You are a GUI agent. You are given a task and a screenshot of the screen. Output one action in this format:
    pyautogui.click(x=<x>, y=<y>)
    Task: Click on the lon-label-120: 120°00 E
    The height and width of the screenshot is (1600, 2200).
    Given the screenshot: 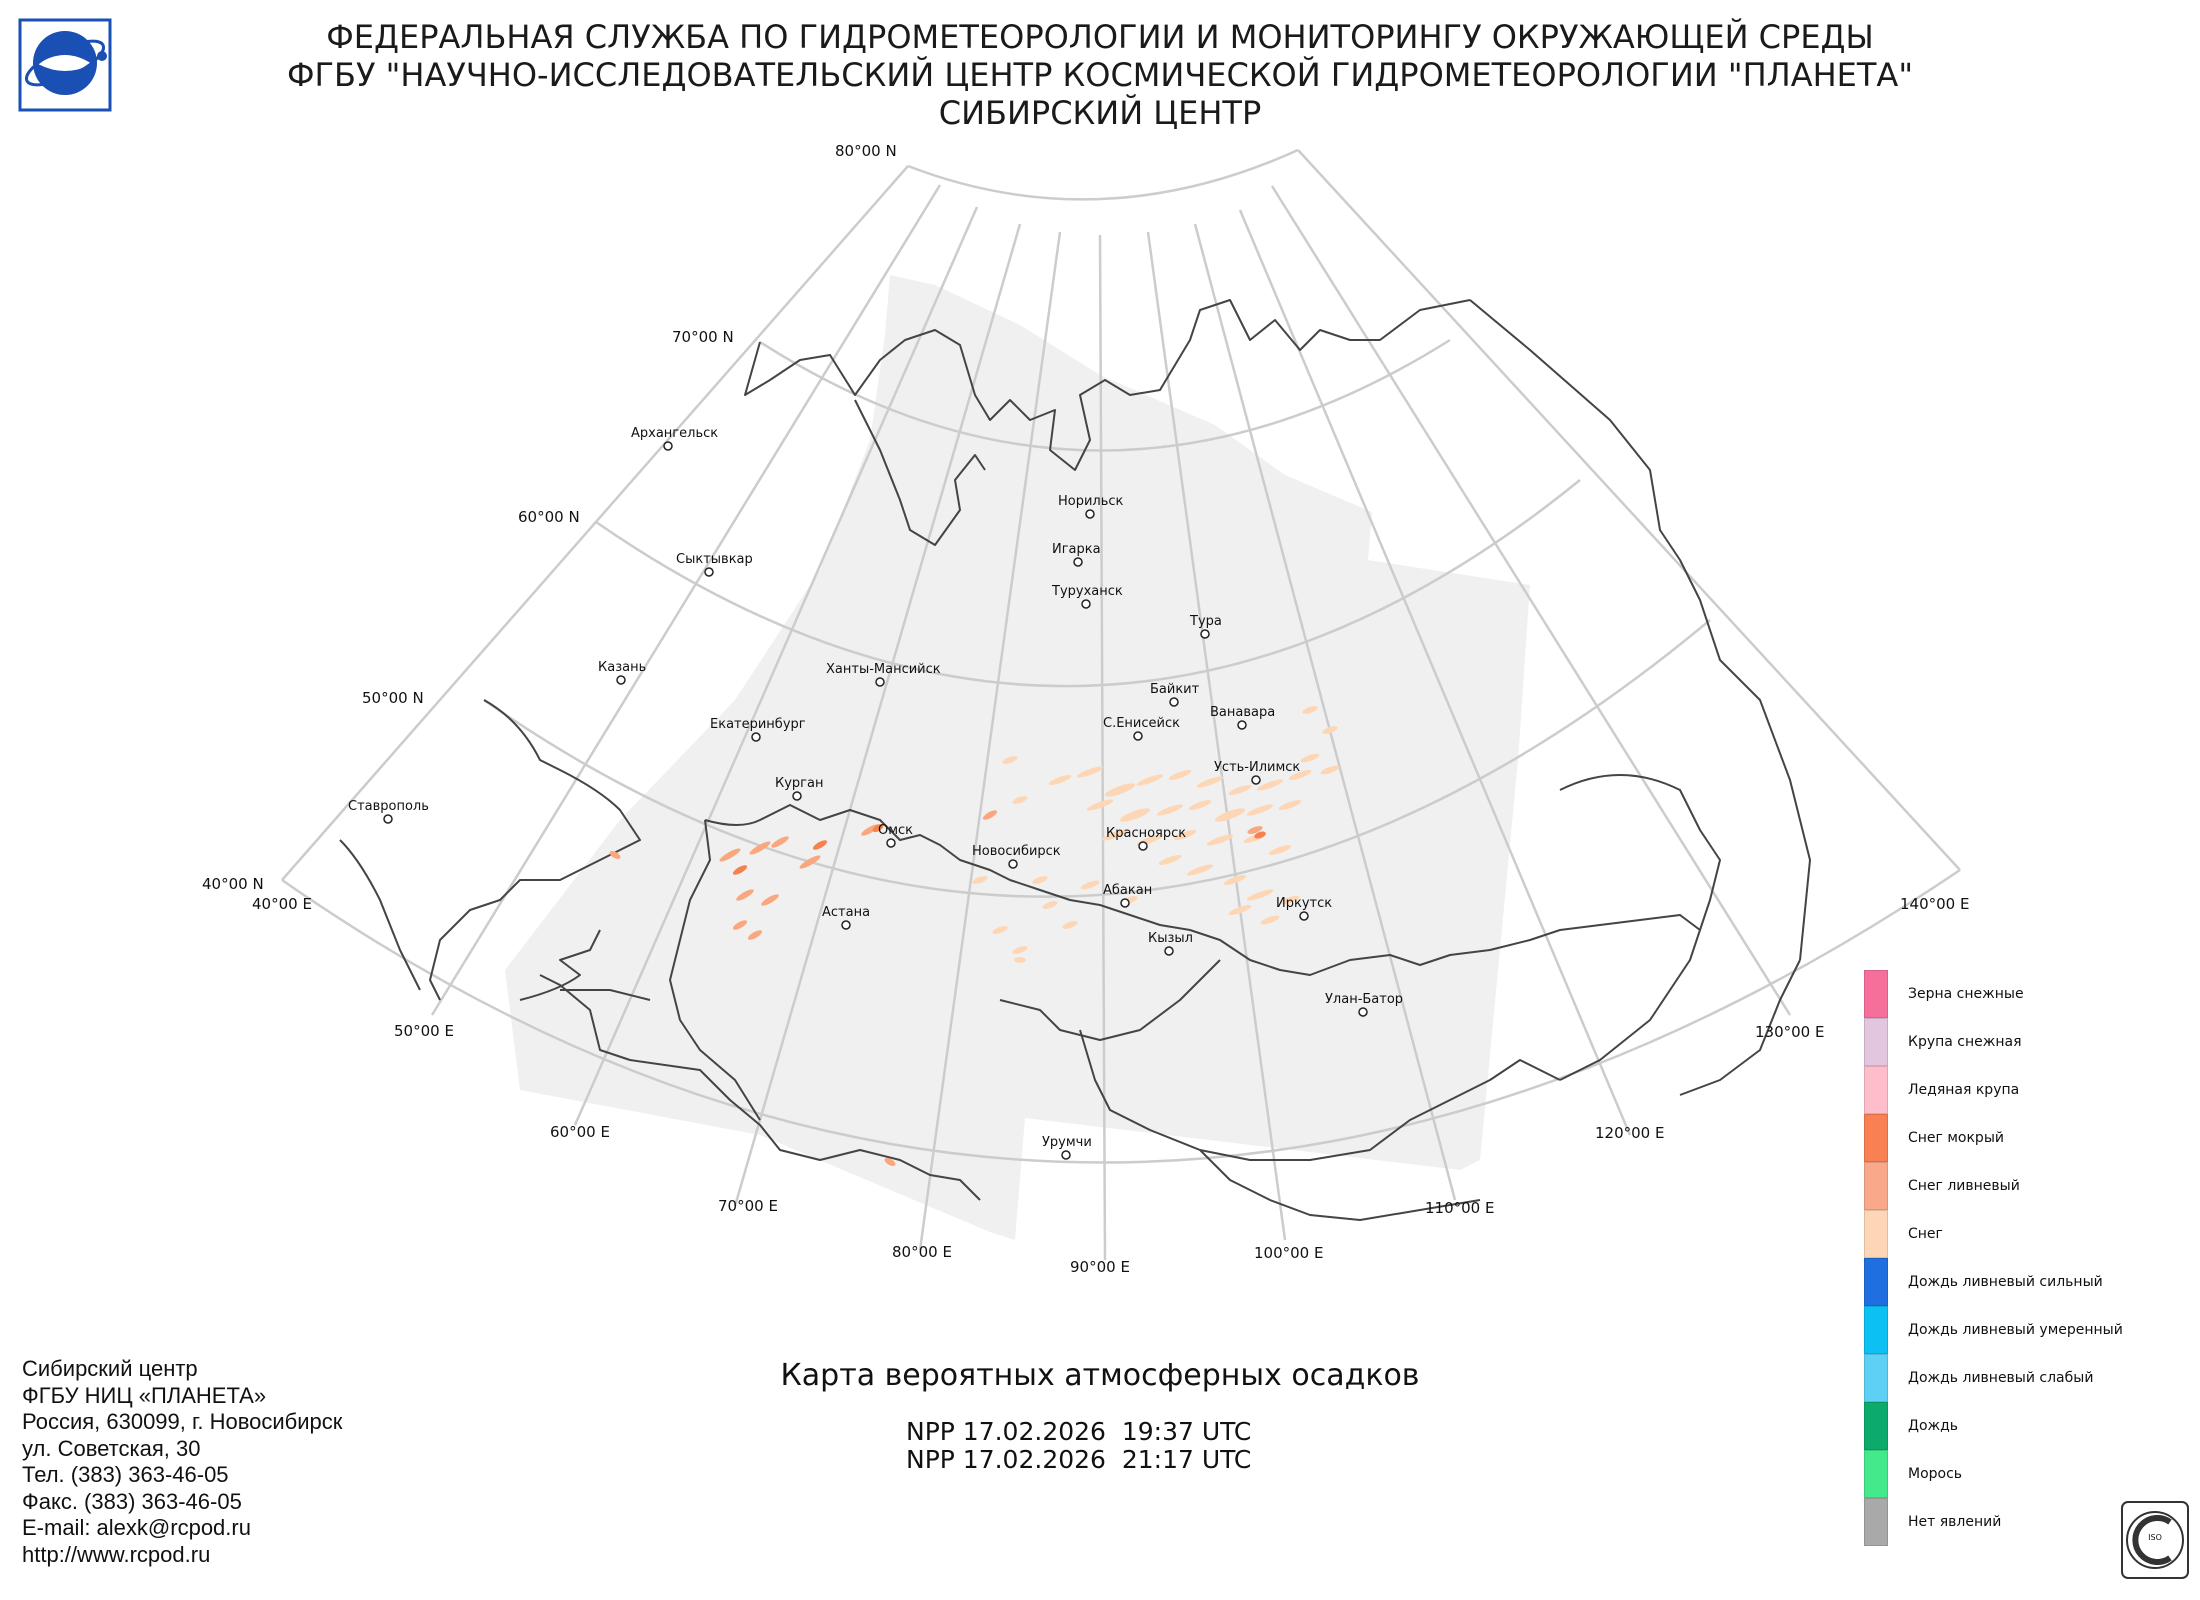 What is the action you would take?
    pyautogui.click(x=1629, y=1133)
    